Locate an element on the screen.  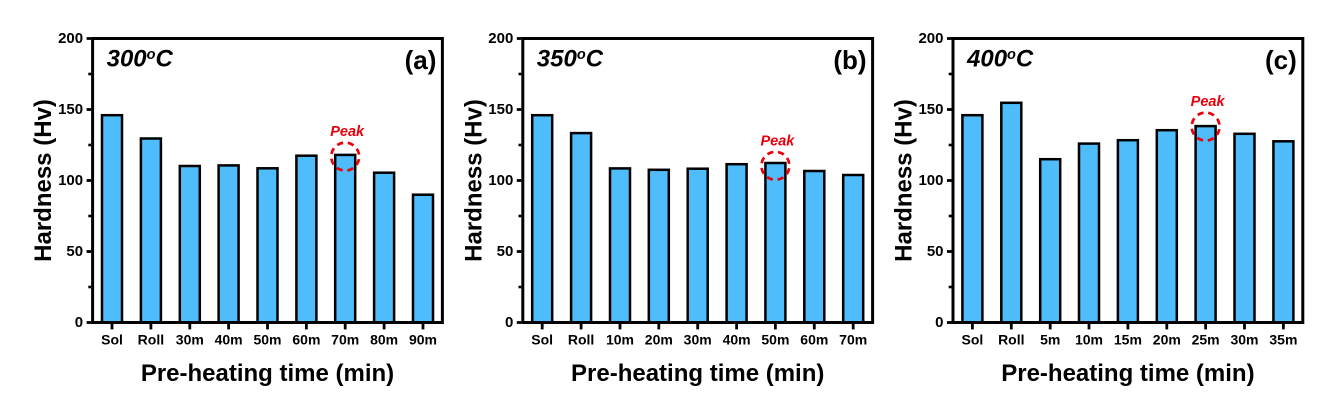
svg-text: 80m is located at coordinates (384, 339).